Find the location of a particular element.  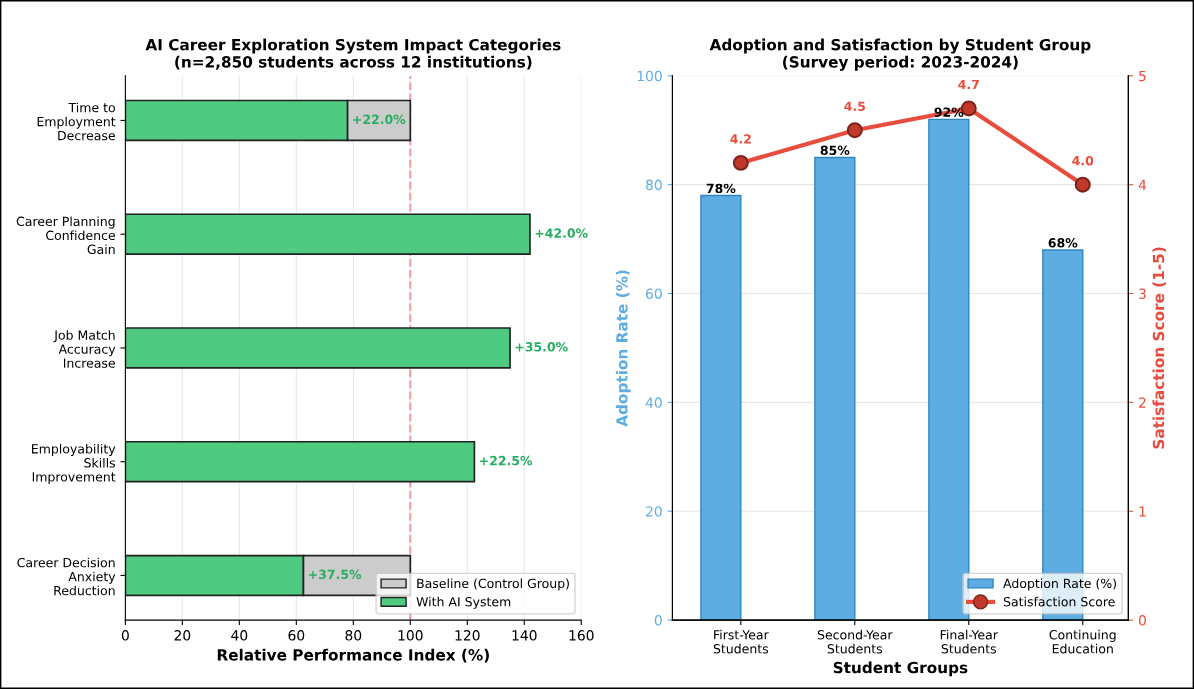

y-tick-label: Time to Employment Decrease is located at coordinates (76, 121).